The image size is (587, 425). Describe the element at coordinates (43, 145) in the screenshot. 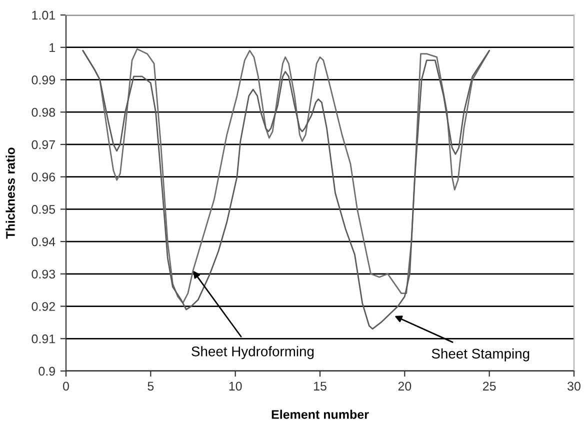

I see `y-tick-label: 0.97` at that location.